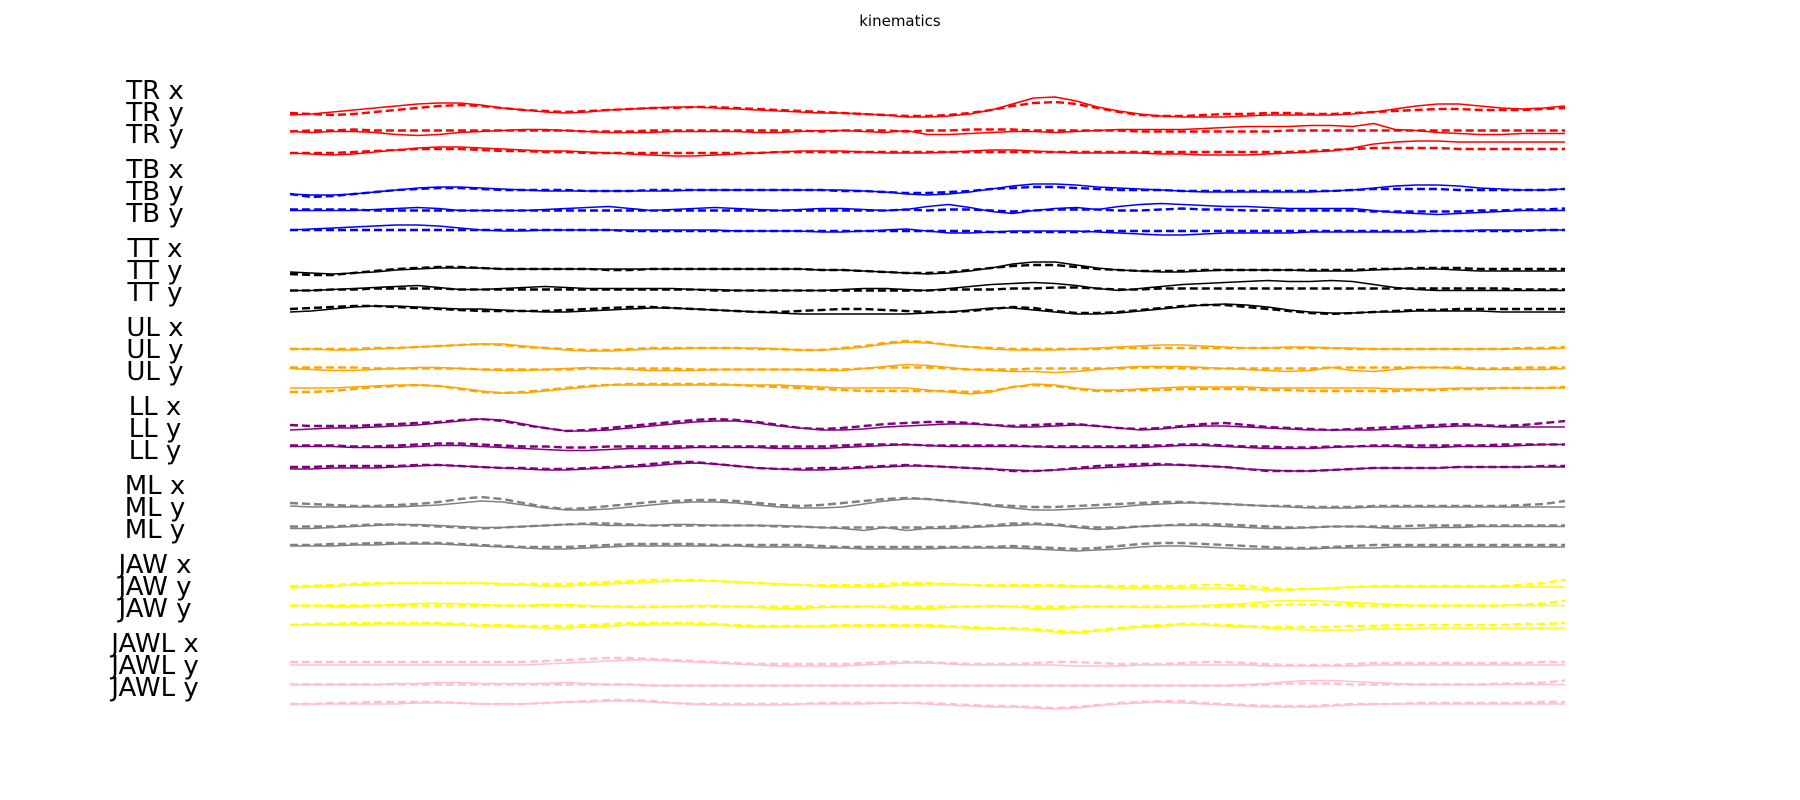  I want to click on row-label-tb-2: TB y, so click(154, 214).